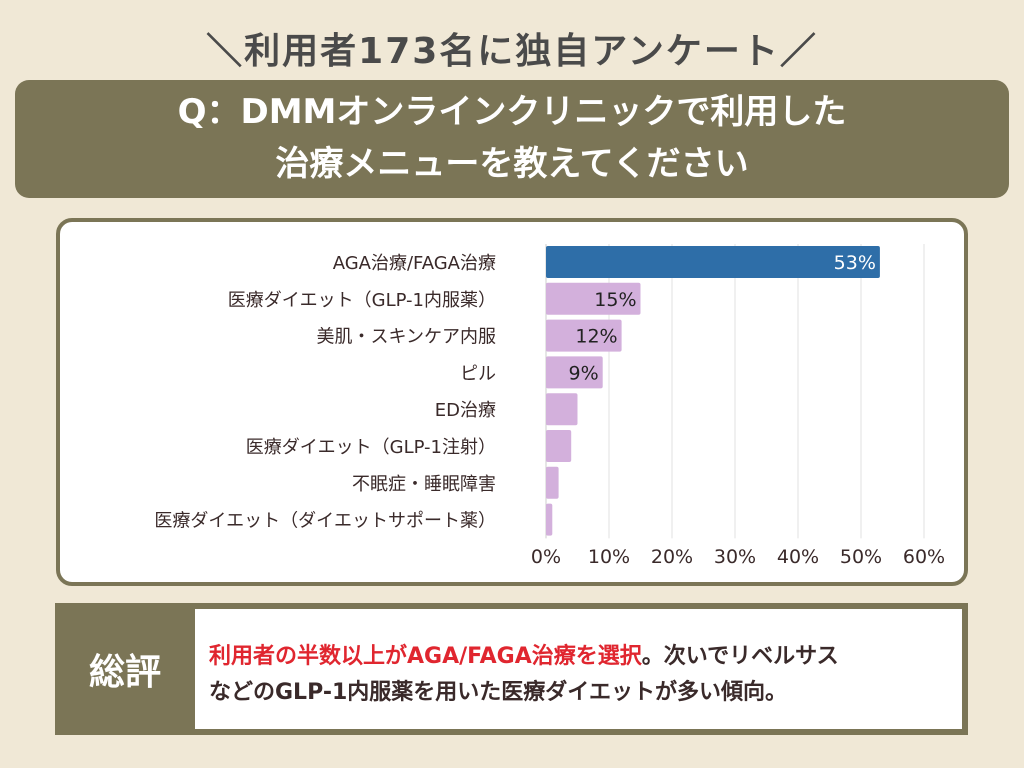 The height and width of the screenshot is (768, 1024). Describe the element at coordinates (512, 51) in the screenshot. I see `subtitle: ＼利用者173名に独自アンケート／` at that location.